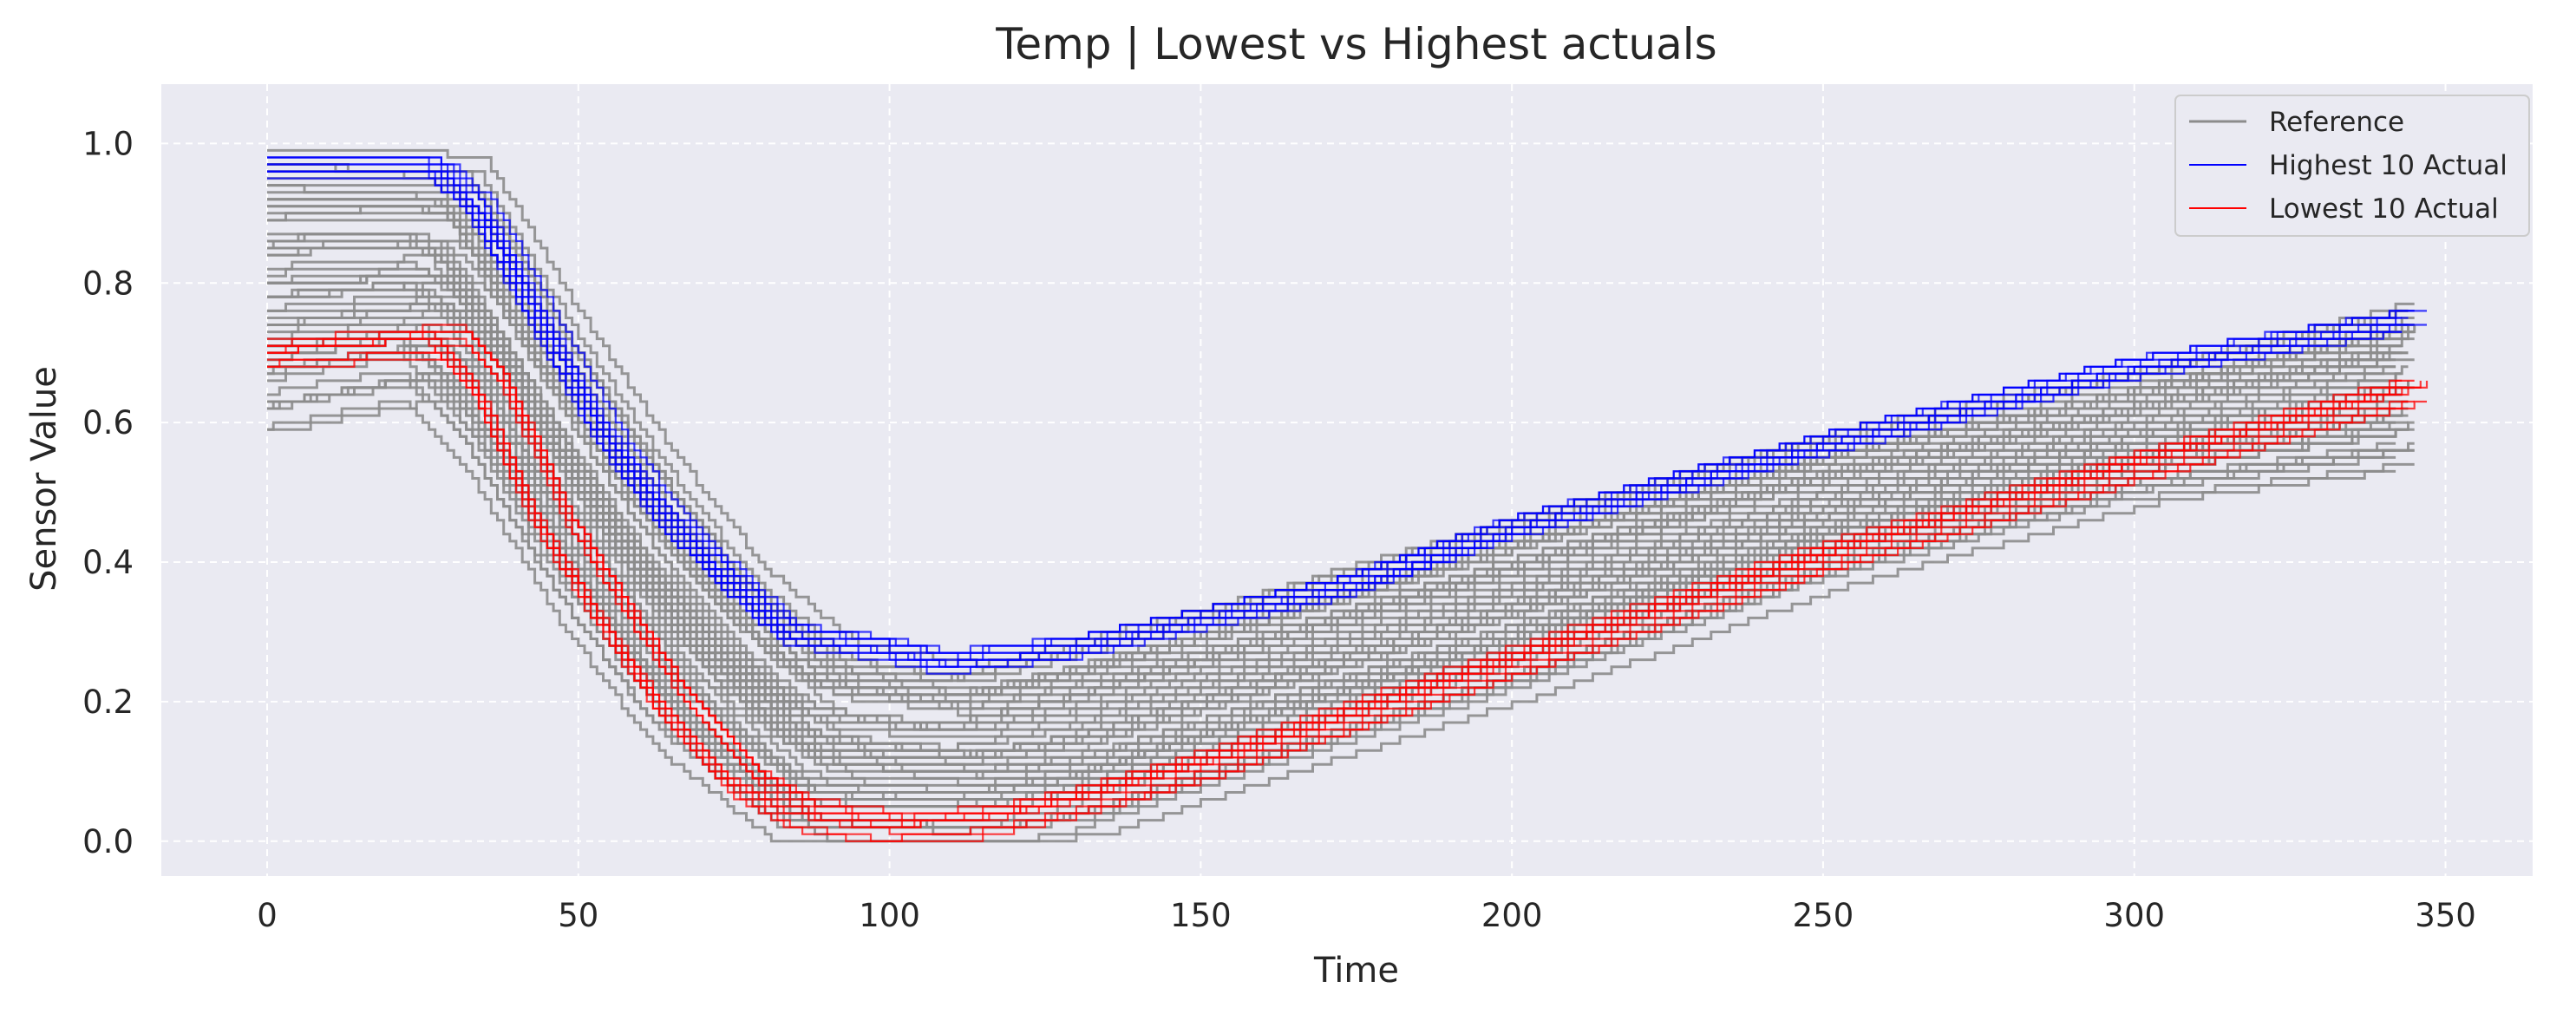  What do you see at coordinates (108, 702) in the screenshot?
I see `y-tick-label: 0.2` at bounding box center [108, 702].